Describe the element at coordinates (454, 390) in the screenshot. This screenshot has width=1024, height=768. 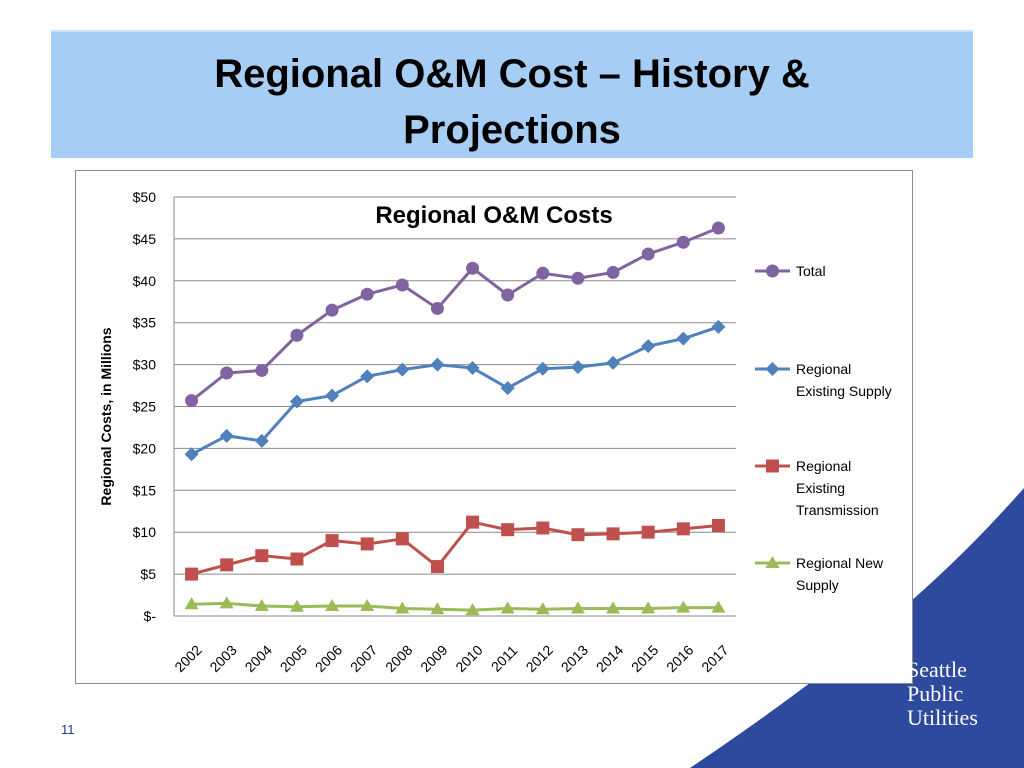
I see `series-line-regional-existing-supply` at that location.